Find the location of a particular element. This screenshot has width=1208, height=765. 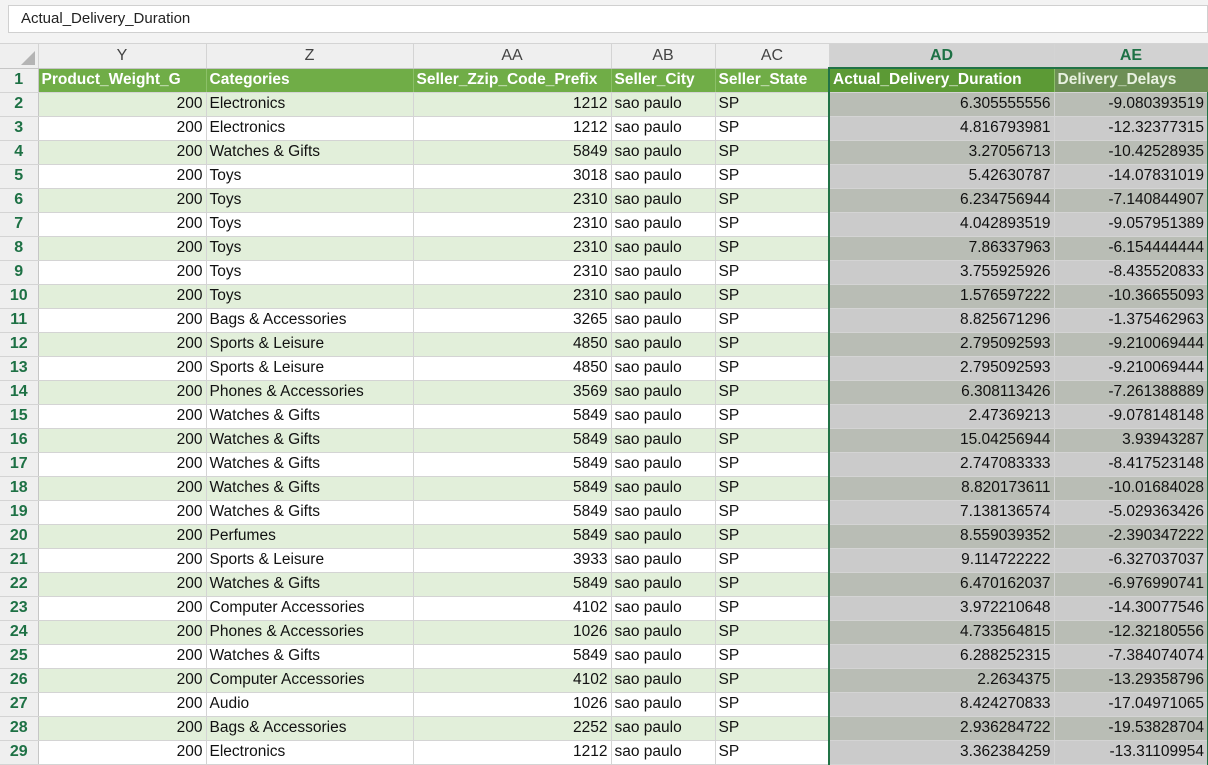

cell-seller-zip: 2252 is located at coordinates (512, 728).